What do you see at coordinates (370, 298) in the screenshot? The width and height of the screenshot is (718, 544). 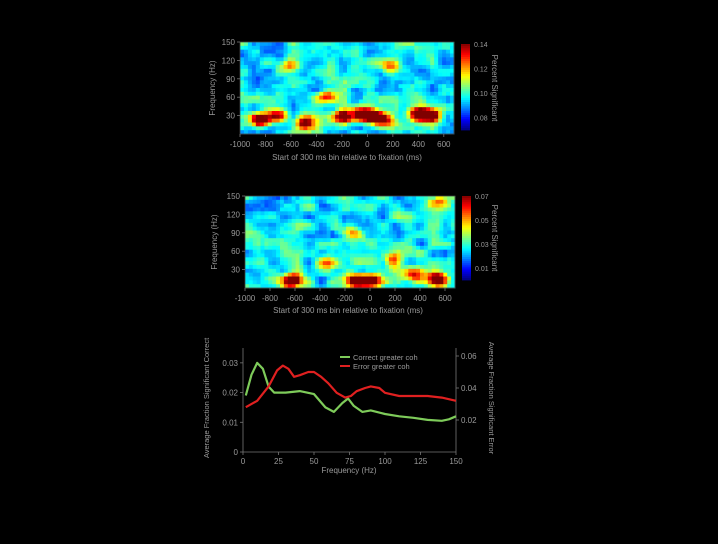 I see `heatmap-2-x-tick-label: 0` at bounding box center [370, 298].